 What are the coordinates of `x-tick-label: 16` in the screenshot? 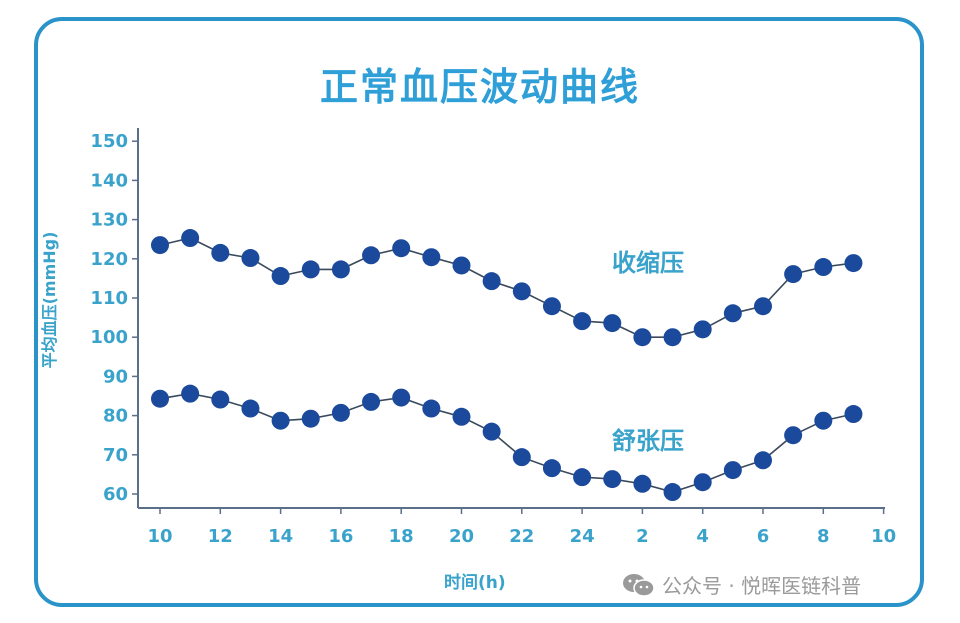 It's located at (340, 536).